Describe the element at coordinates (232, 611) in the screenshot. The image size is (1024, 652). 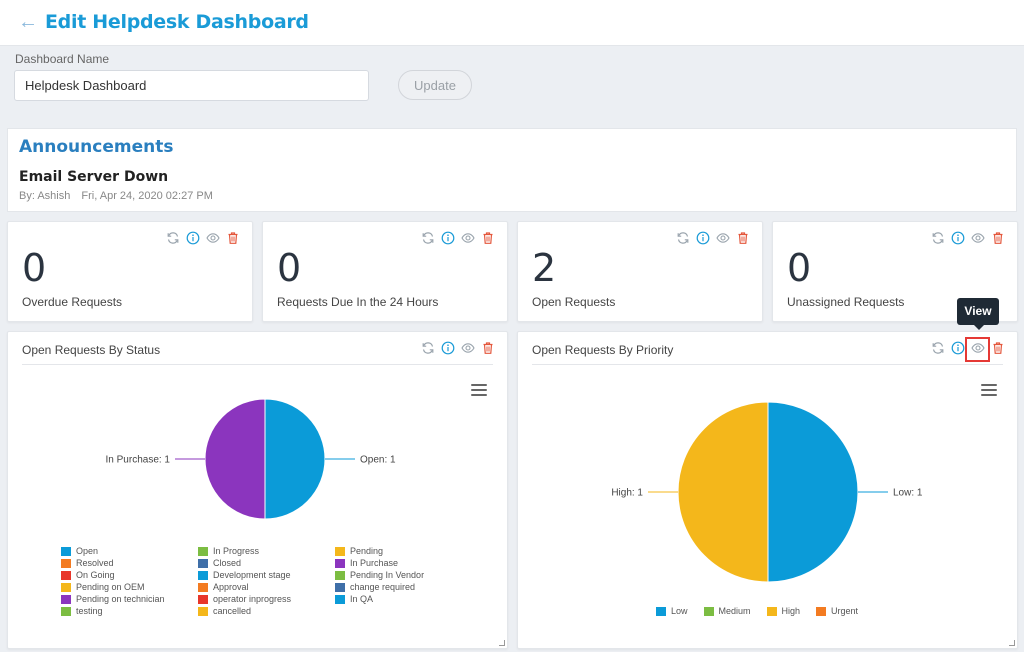
I see `legend-label: cancelled` at that location.